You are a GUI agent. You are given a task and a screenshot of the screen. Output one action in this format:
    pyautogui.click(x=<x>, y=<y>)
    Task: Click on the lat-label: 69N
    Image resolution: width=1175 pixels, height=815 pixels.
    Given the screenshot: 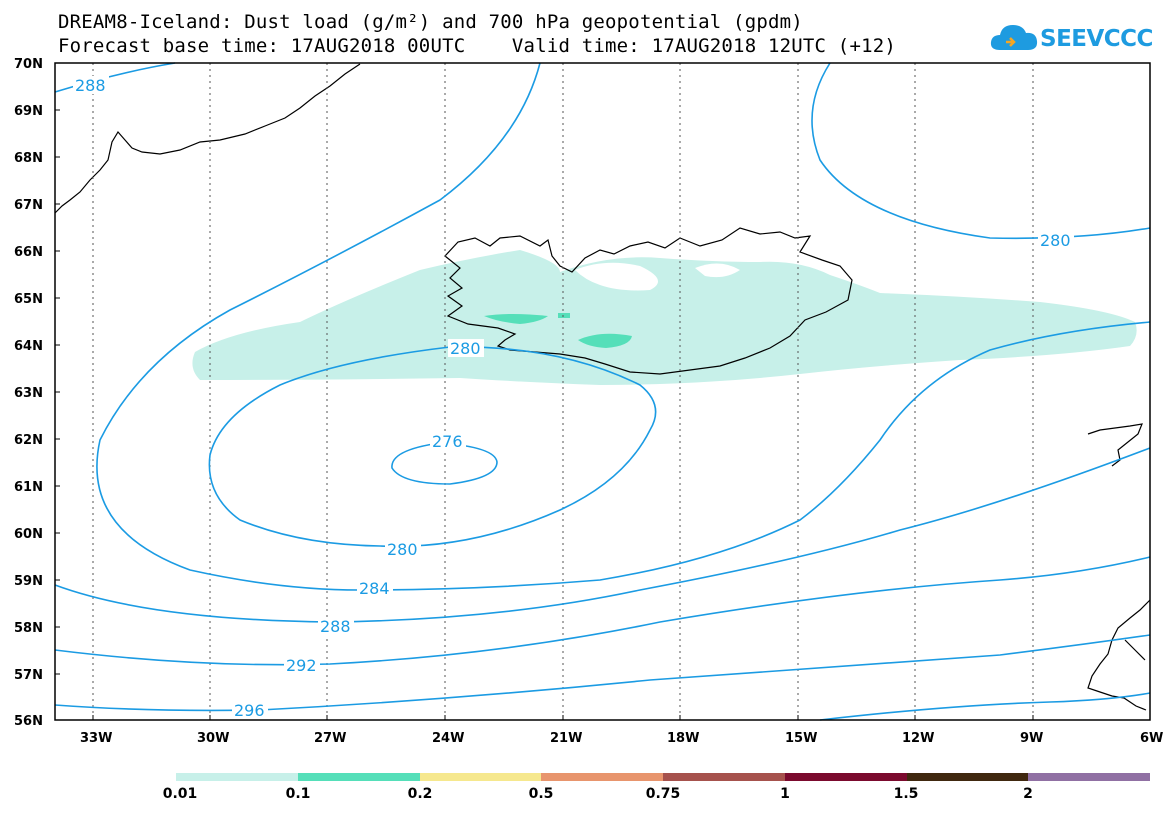 What is the action you would take?
    pyautogui.click(x=28, y=111)
    